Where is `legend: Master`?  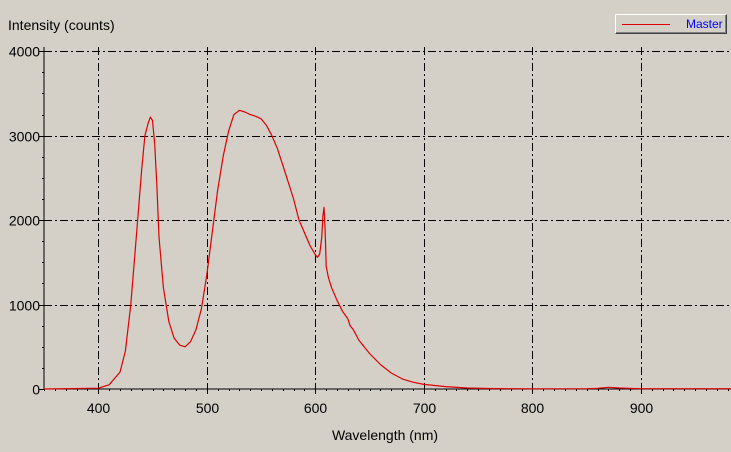 legend: Master is located at coordinates (671, 24).